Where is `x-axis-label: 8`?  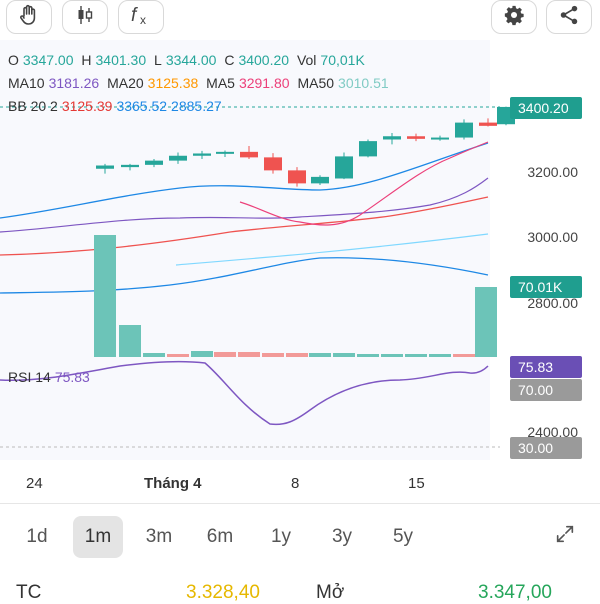 x-axis-label: 8 is located at coordinates (295, 483).